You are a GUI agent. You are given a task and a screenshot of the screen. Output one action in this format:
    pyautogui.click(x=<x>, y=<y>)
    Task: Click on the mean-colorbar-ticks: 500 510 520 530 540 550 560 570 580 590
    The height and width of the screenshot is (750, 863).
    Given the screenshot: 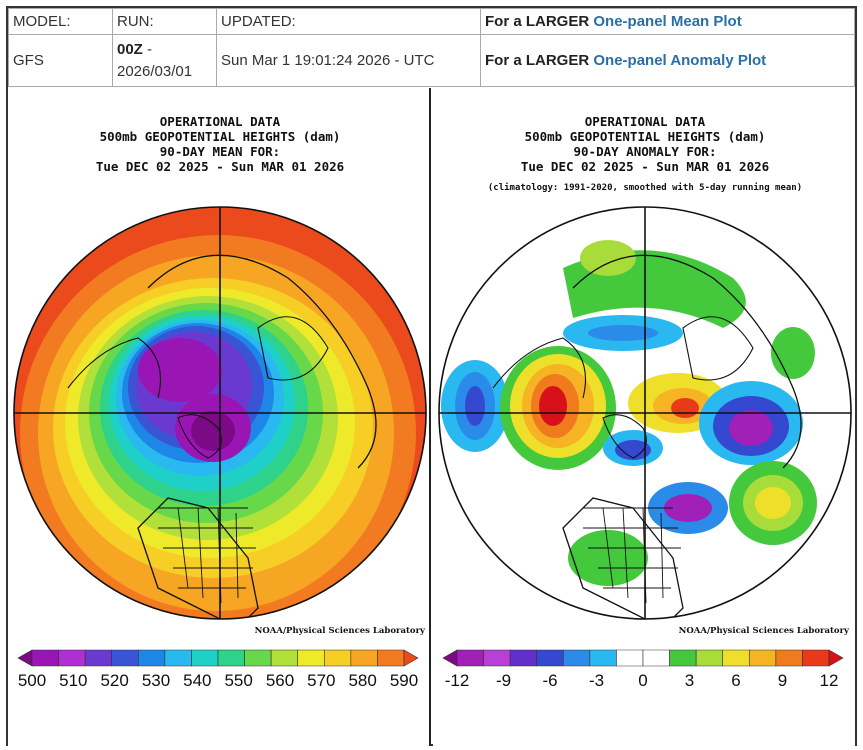 What is the action you would take?
    pyautogui.click(x=218, y=680)
    